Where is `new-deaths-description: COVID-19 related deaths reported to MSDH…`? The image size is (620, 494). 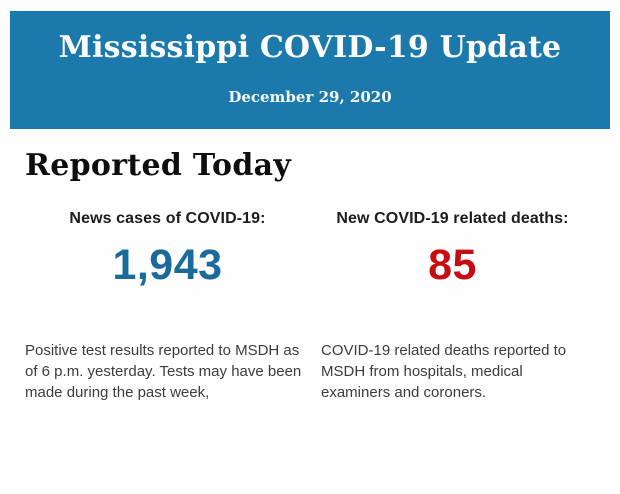 new-deaths-description: COVID-19 related deaths reported to MSDH… is located at coordinates (444, 371).